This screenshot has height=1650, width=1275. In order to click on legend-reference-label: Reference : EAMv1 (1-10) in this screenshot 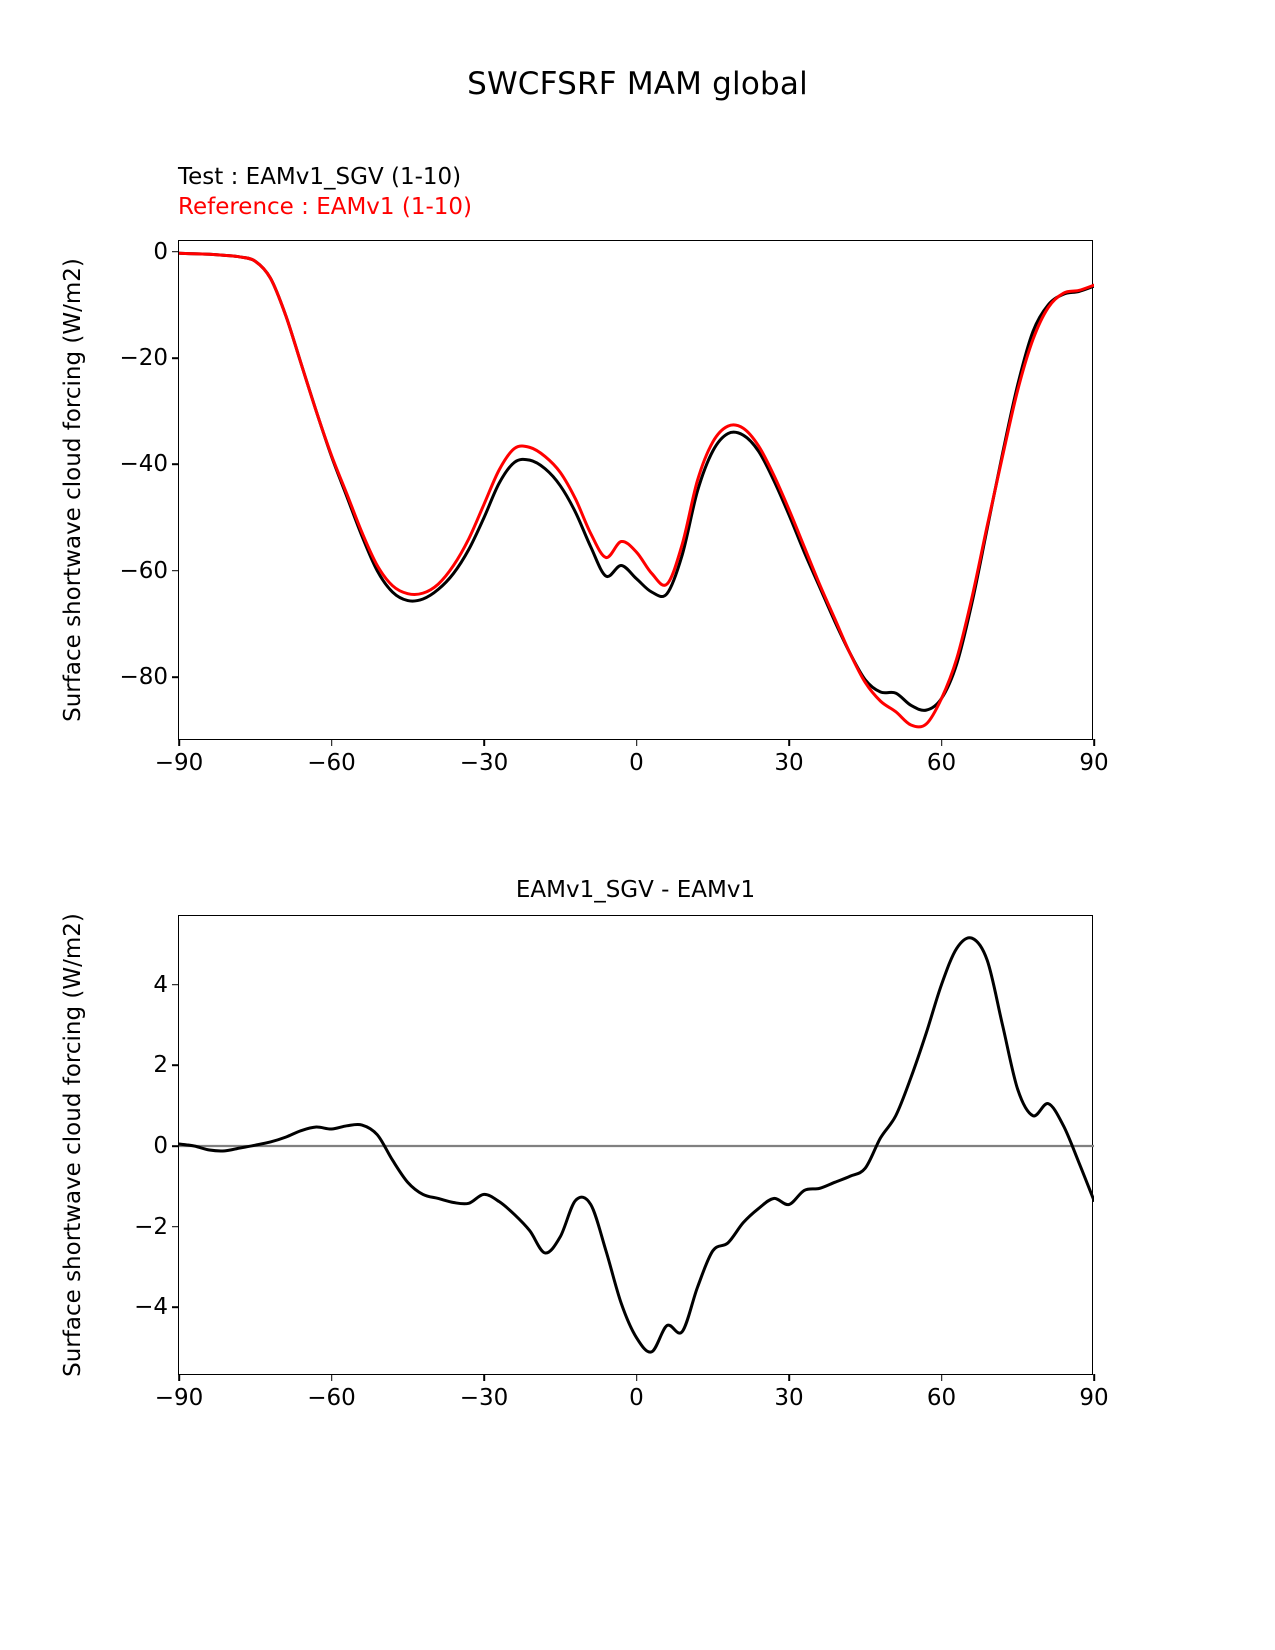, I will do `click(325, 206)`.